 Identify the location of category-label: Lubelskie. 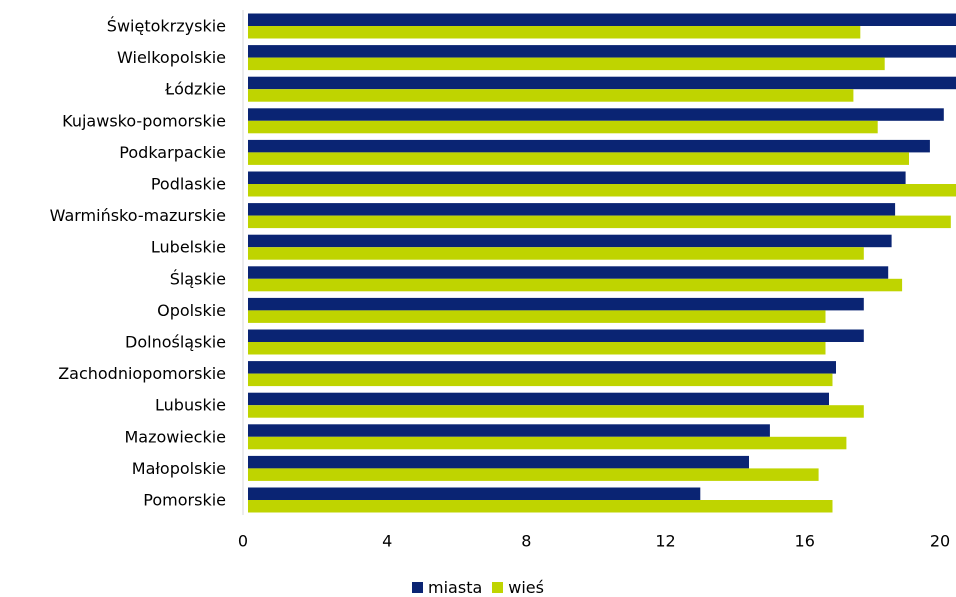
(188, 247).